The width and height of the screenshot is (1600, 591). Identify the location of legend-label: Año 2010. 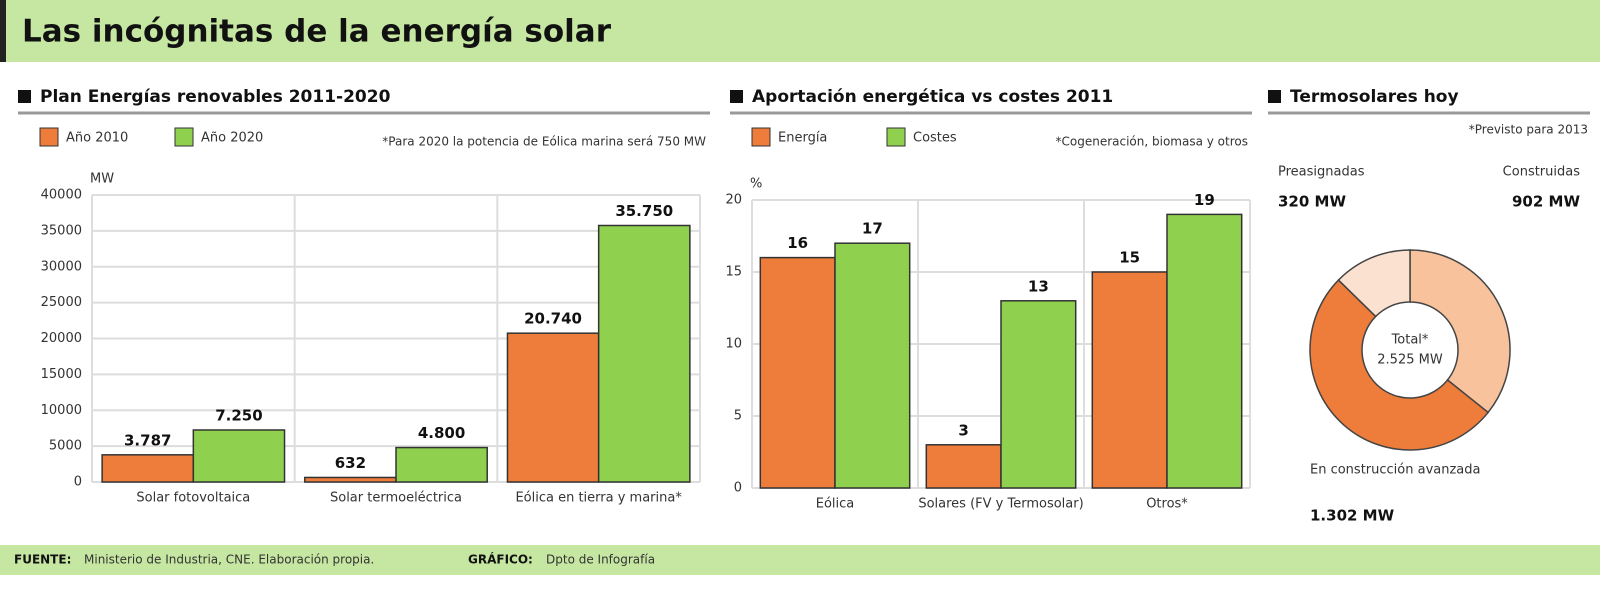
(97, 138).